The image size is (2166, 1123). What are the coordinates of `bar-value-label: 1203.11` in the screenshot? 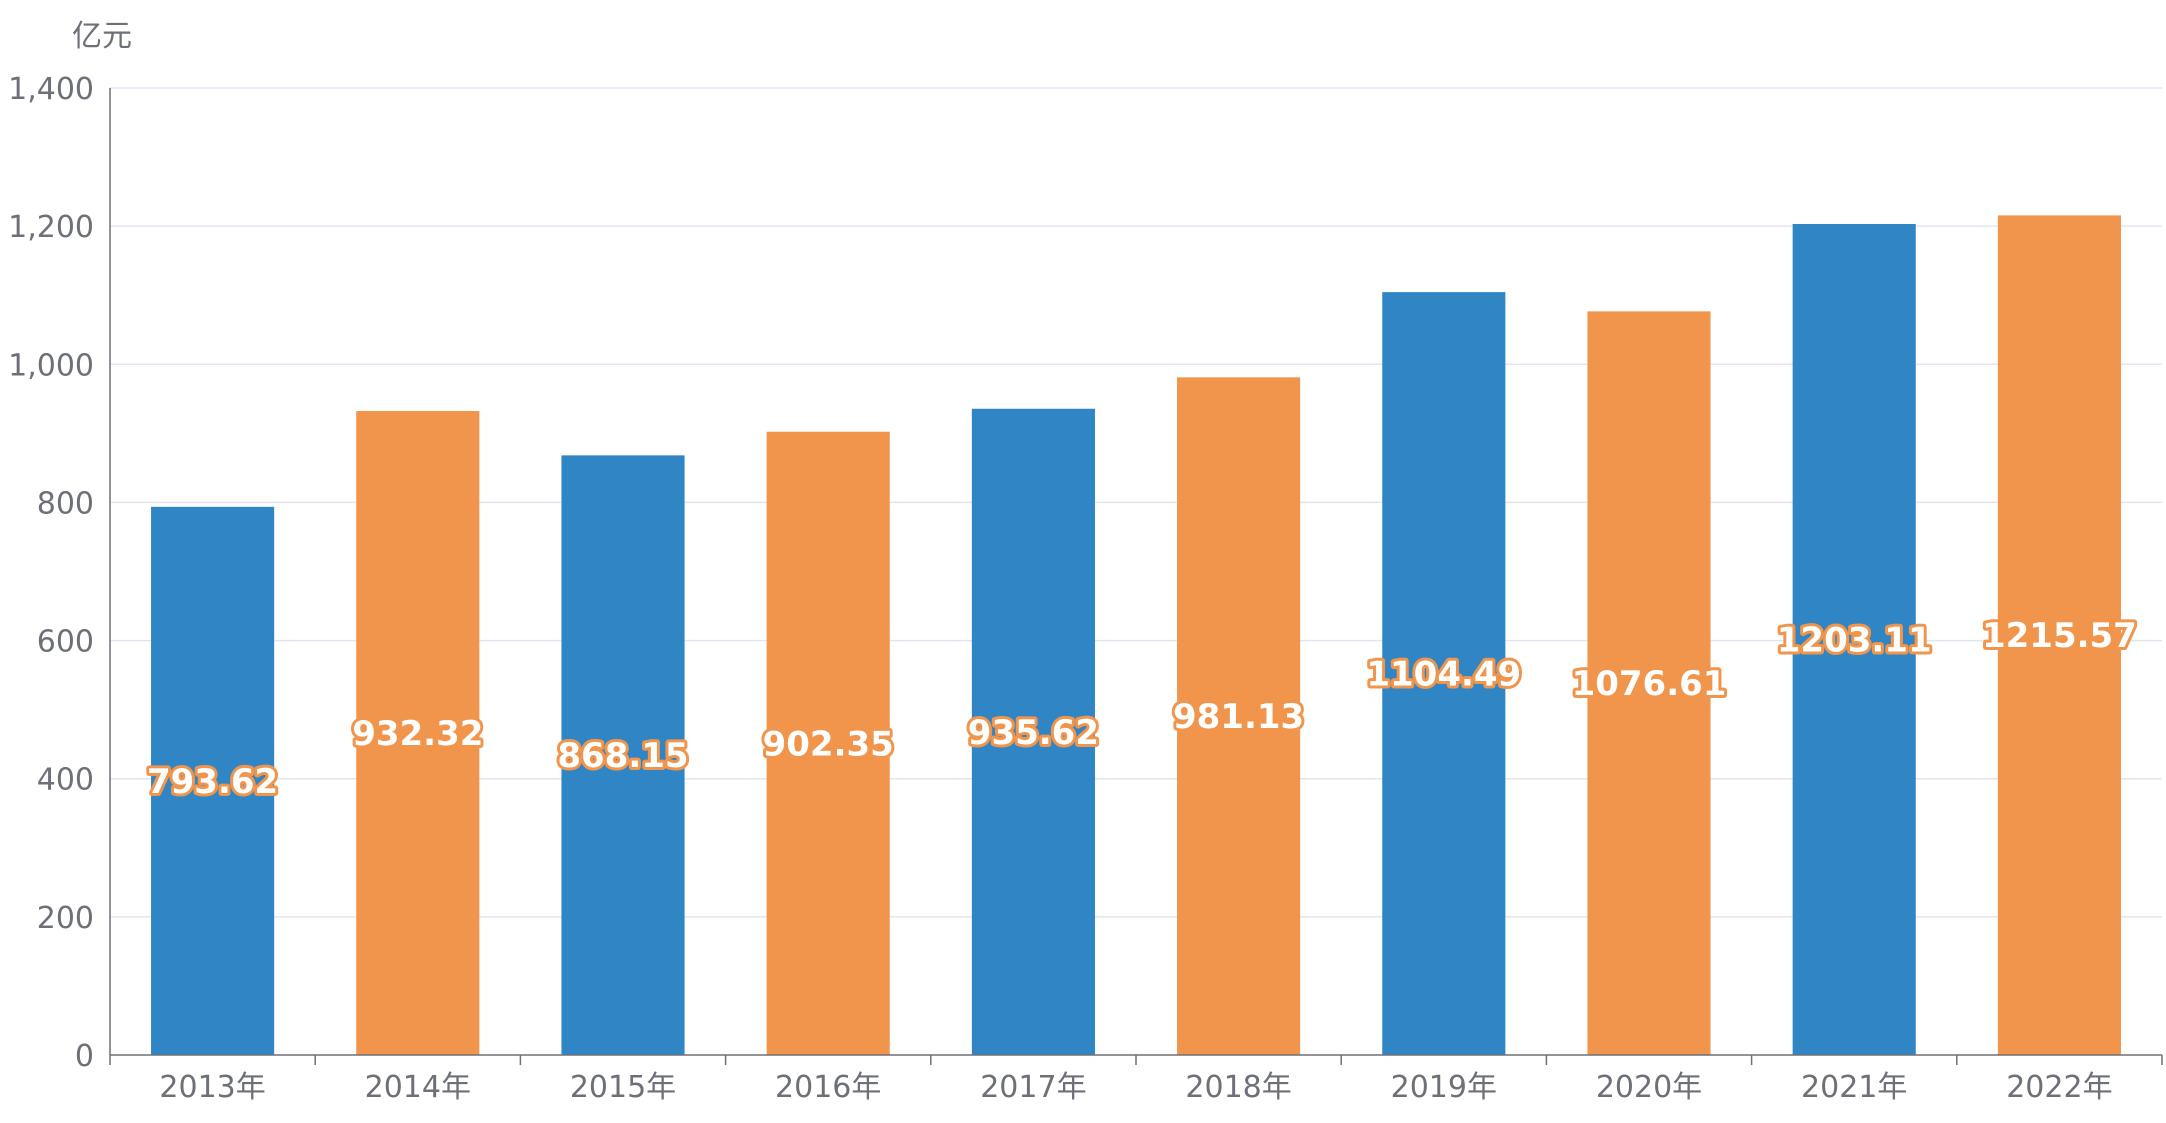 It's located at (1854, 640).